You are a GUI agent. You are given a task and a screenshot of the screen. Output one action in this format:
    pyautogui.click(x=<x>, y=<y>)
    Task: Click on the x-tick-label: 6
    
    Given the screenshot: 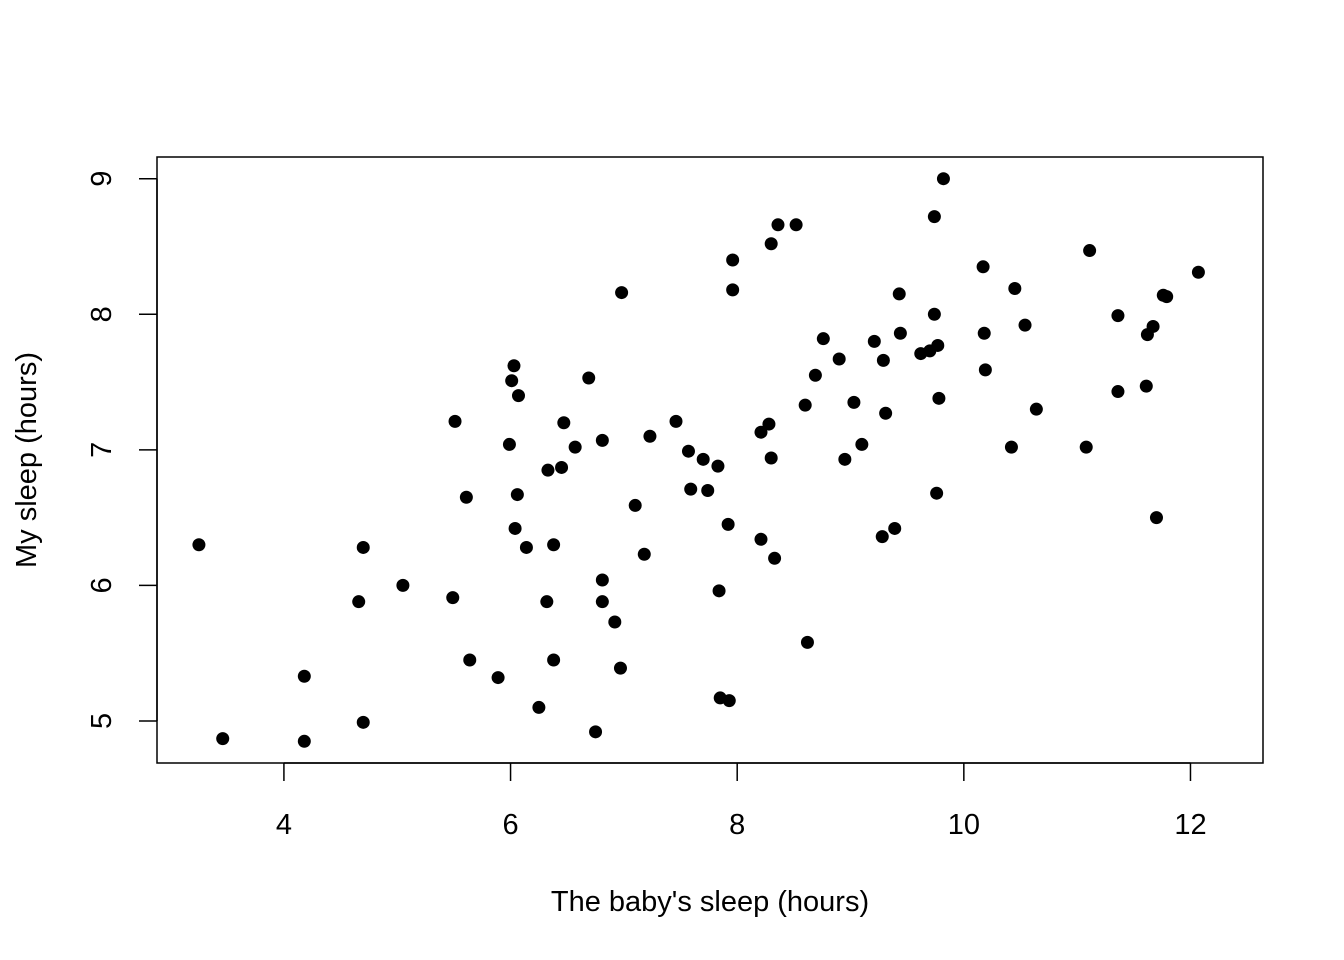 What is the action you would take?
    pyautogui.click(x=510, y=825)
    